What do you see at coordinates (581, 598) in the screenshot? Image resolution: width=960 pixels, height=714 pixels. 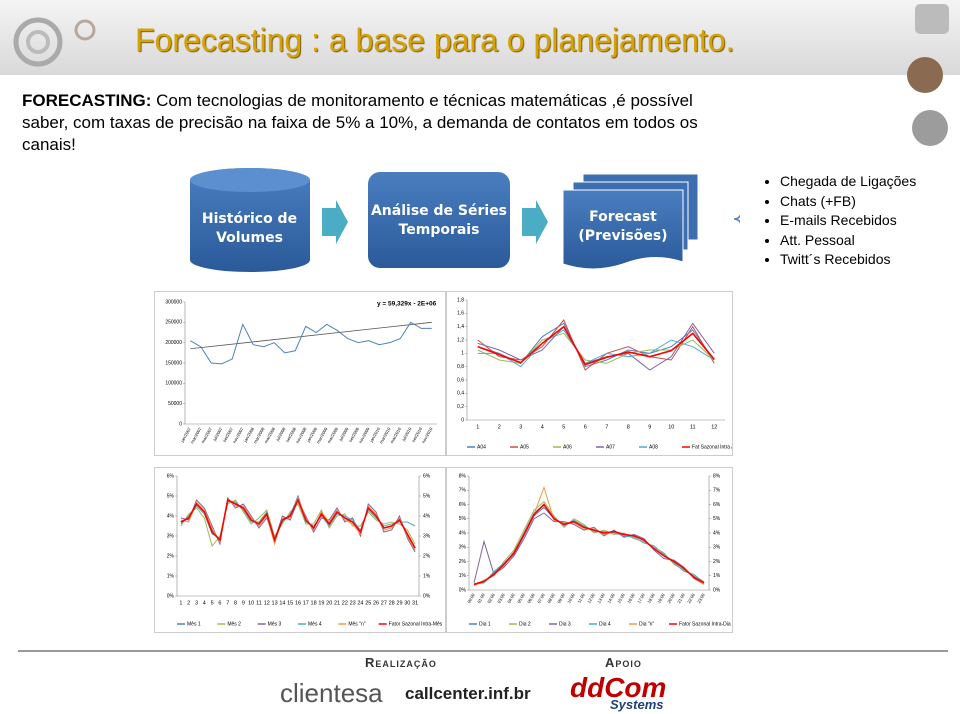 I see `x-tick-label: 11:00` at bounding box center [581, 598].